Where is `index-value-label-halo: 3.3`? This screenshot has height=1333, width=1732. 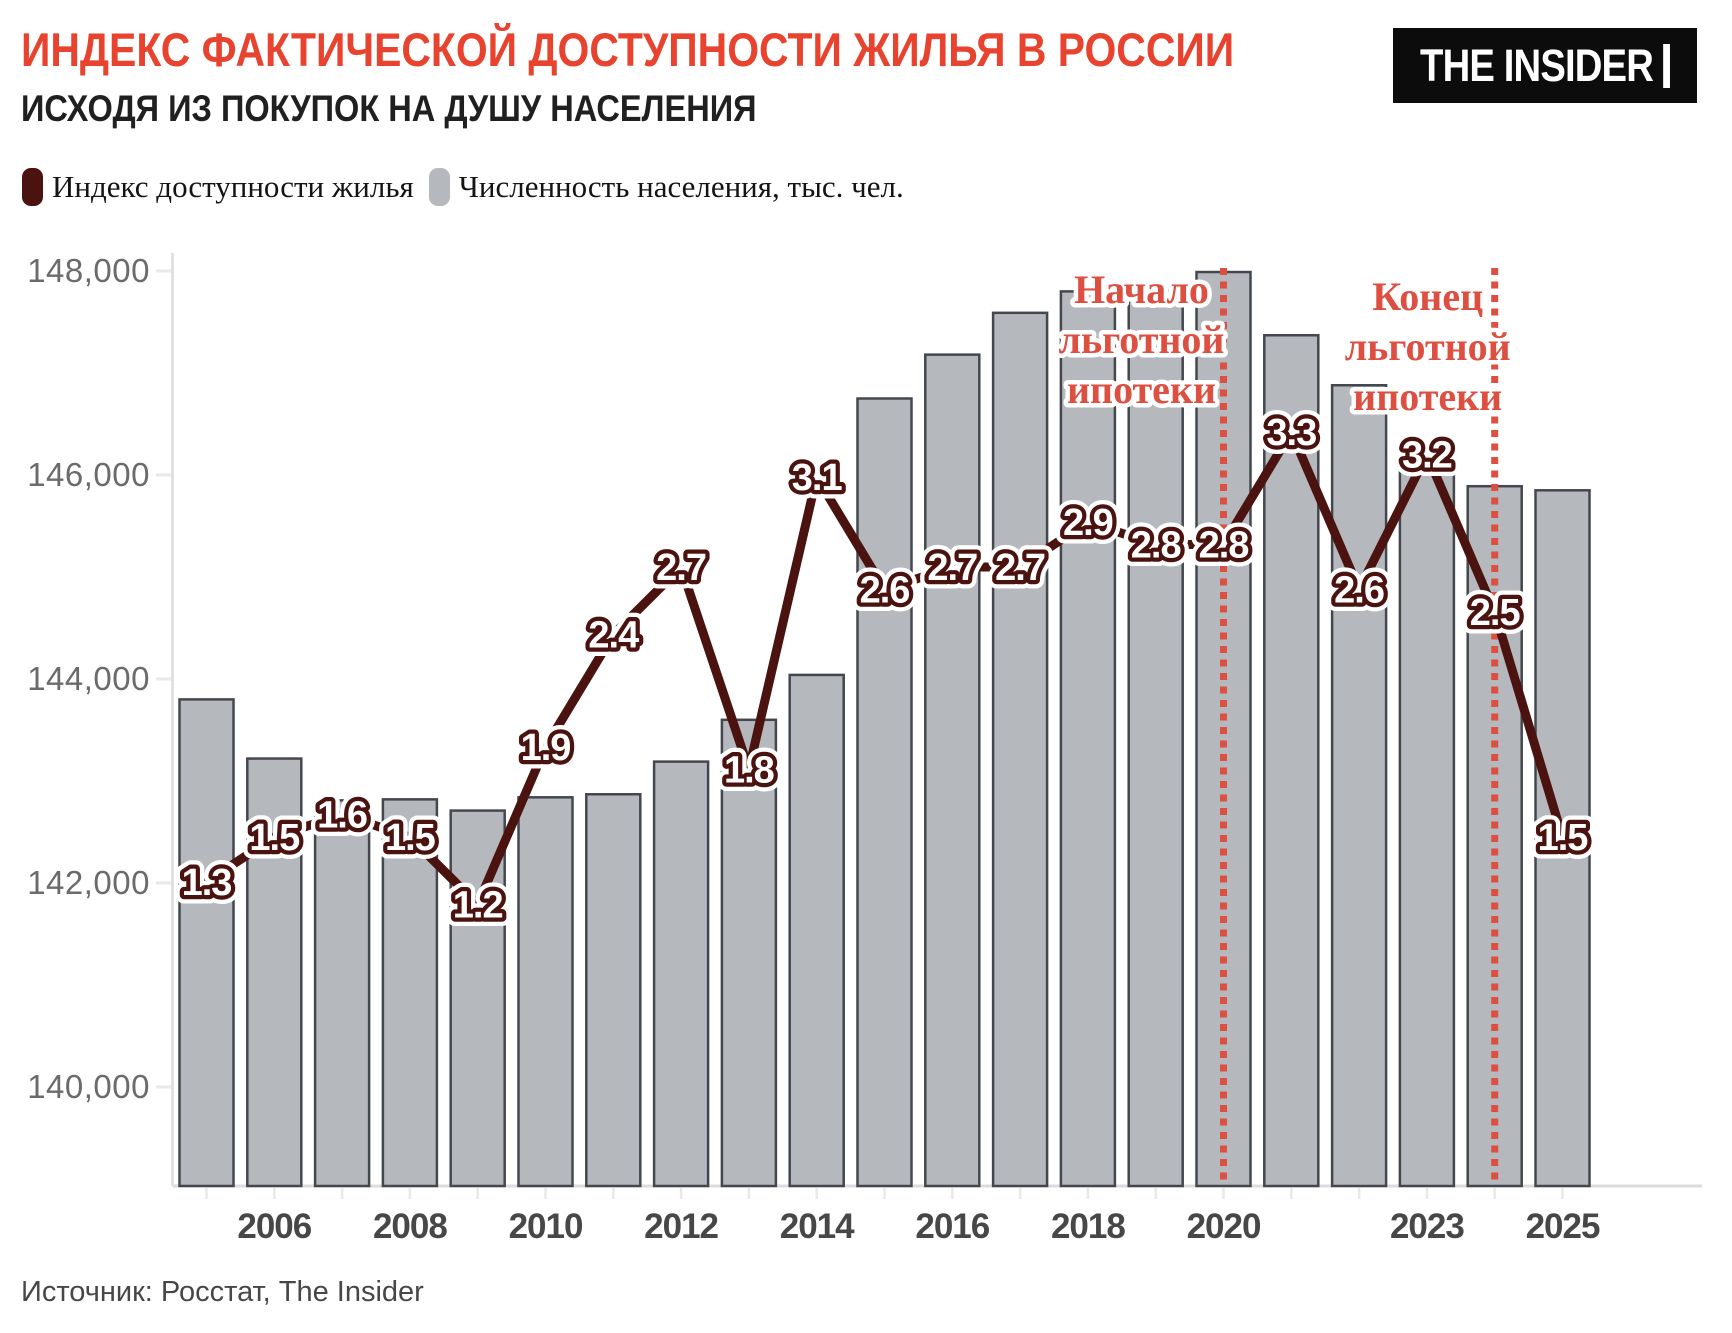
index-value-label-halo: 3.3 is located at coordinates (1291, 433).